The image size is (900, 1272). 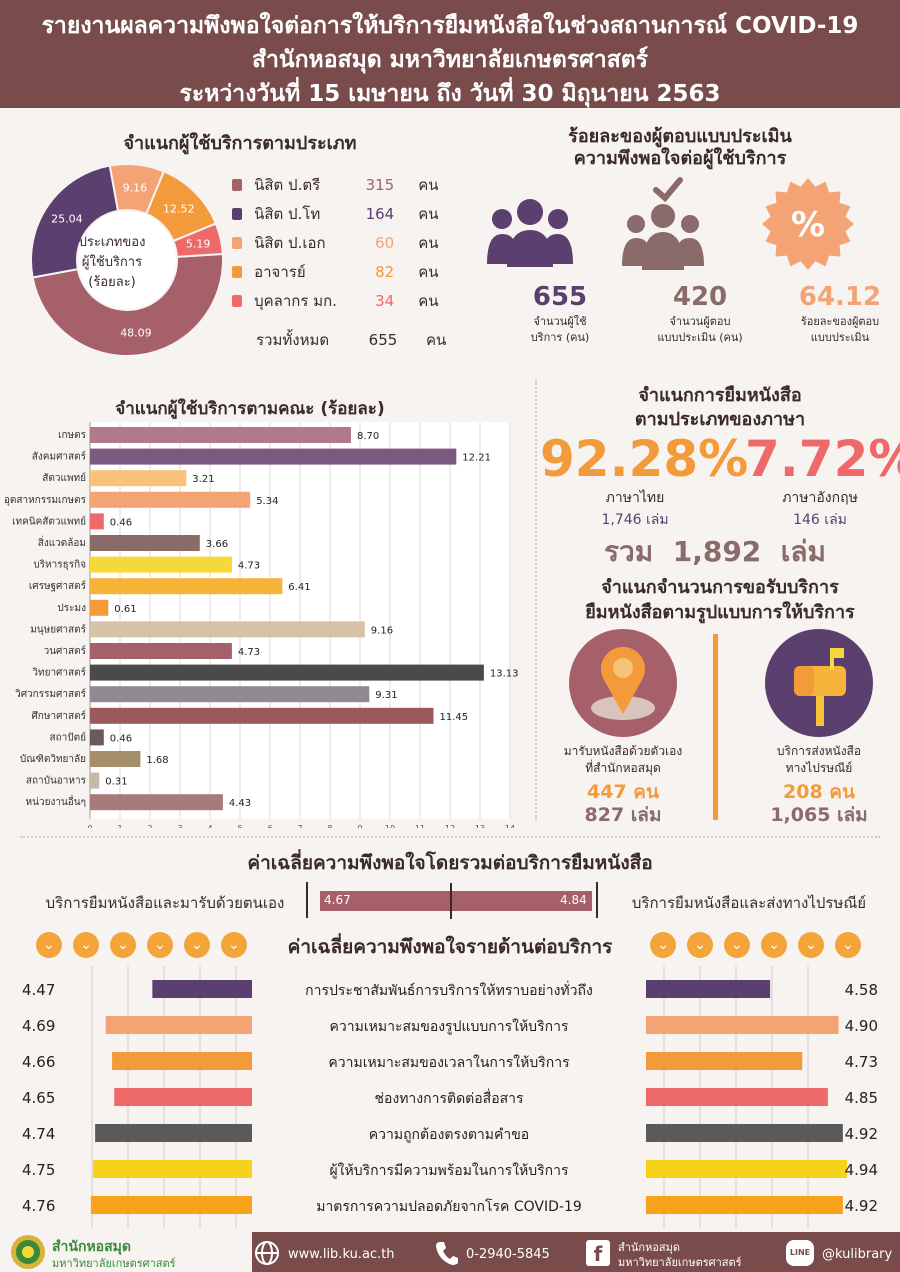 What do you see at coordinates (161, 651) in the screenshot?
I see `bar-วนศาสตร์` at bounding box center [161, 651].